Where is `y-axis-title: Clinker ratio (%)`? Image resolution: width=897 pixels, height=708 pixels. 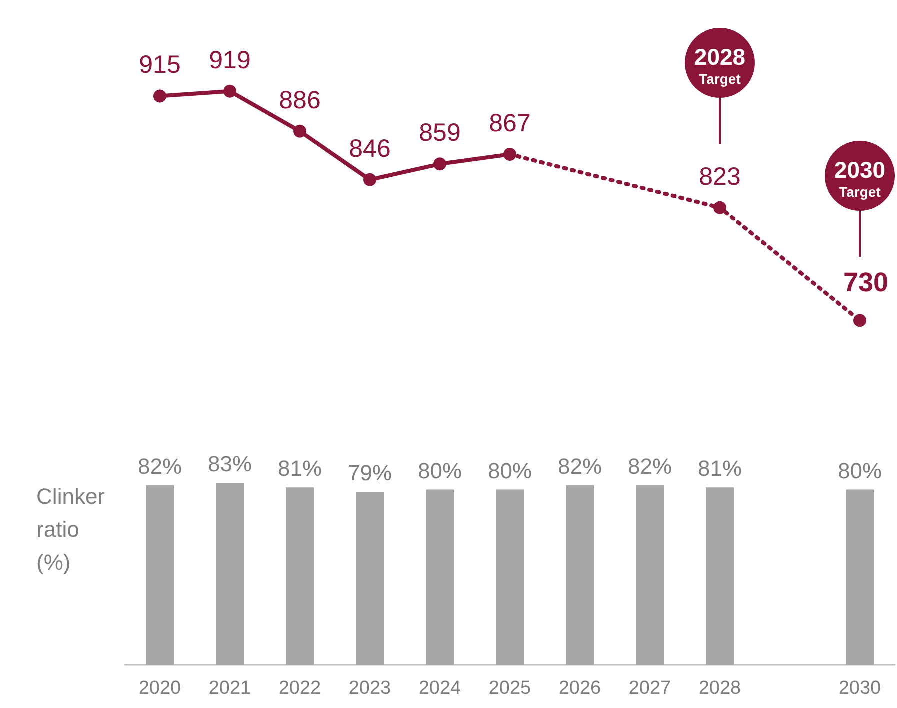
y-axis-title: Clinker ratio (%) is located at coordinates (71, 529).